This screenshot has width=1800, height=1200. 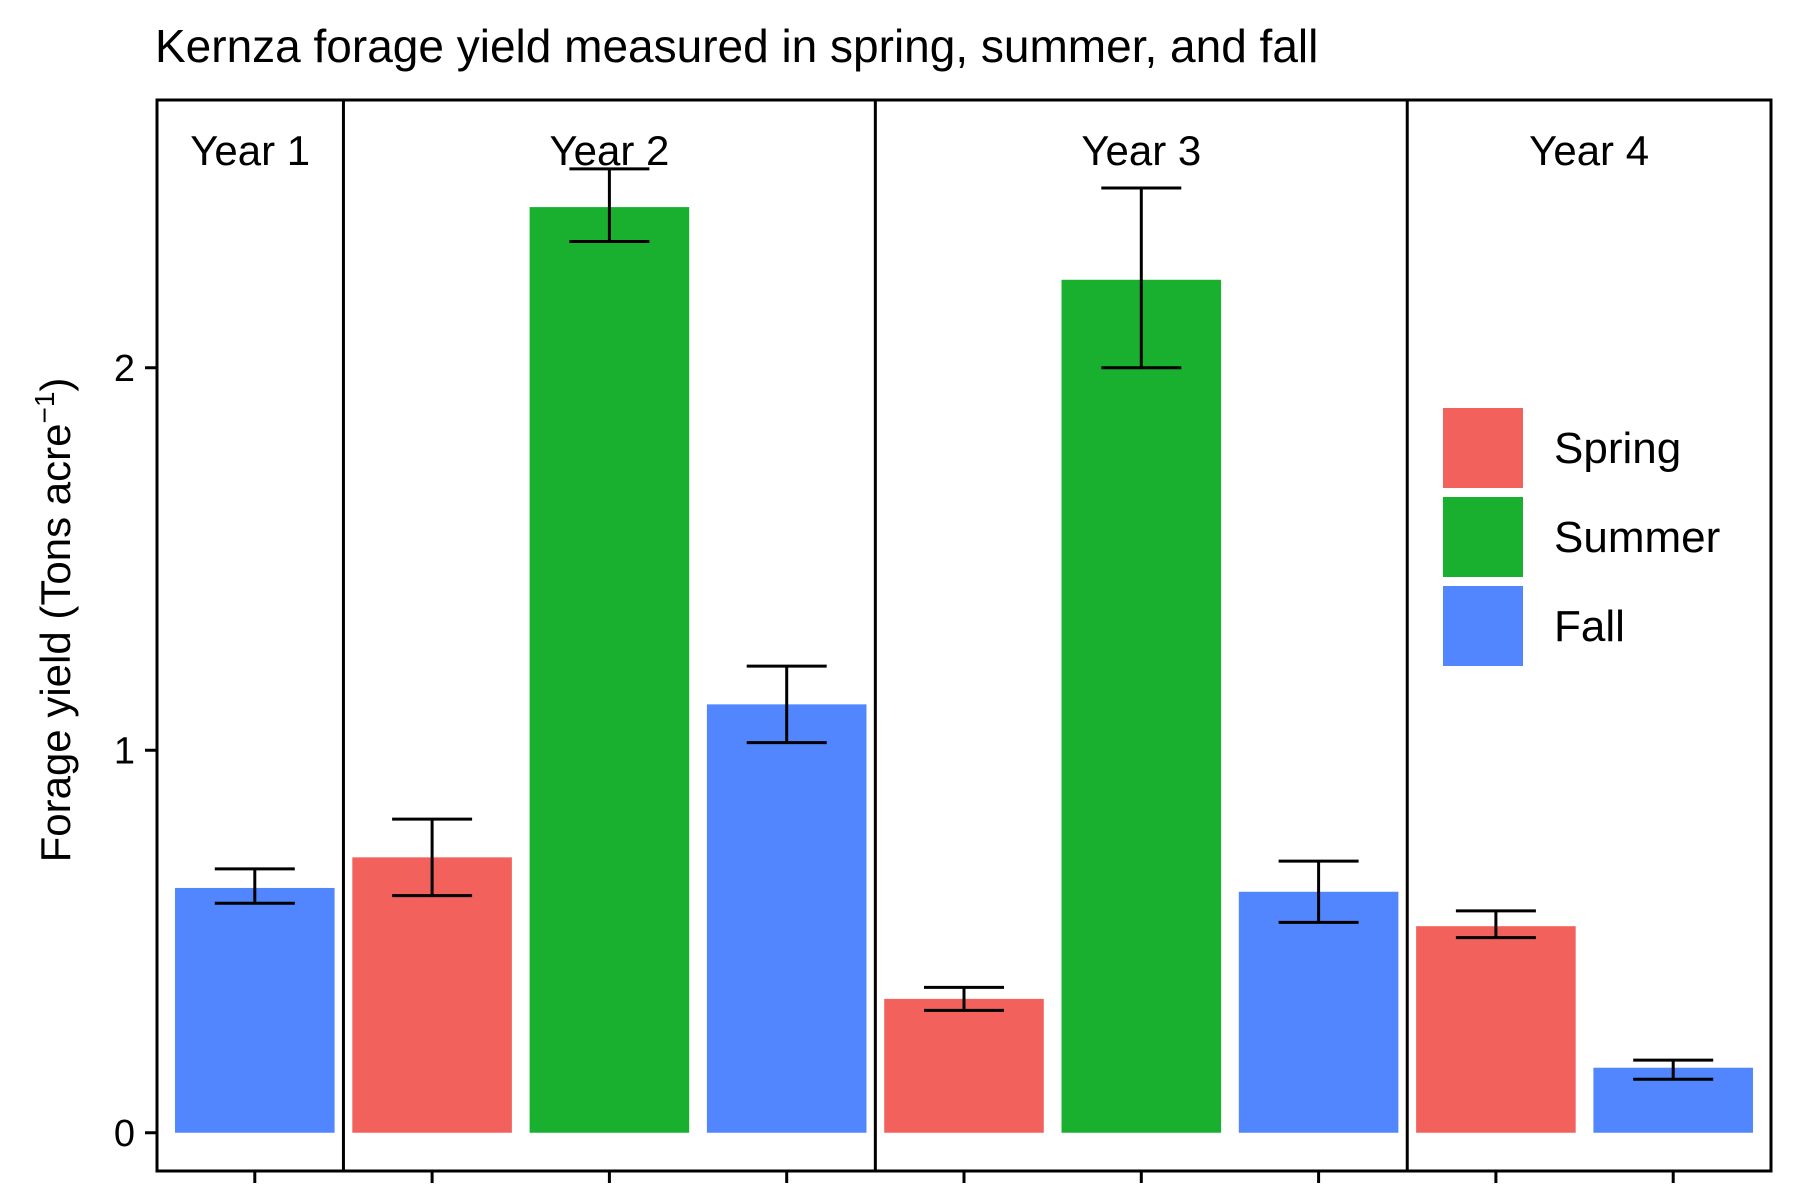 I want to click on svg-text: Forage yield (Tons acre−1), so click(x=54, y=620).